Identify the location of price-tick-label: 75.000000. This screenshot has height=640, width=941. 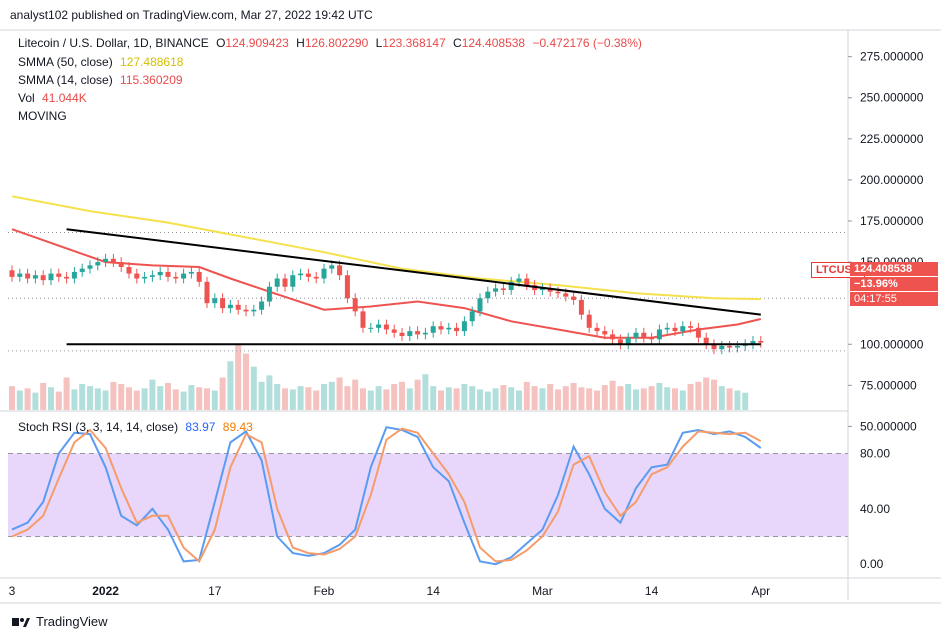
(888, 385).